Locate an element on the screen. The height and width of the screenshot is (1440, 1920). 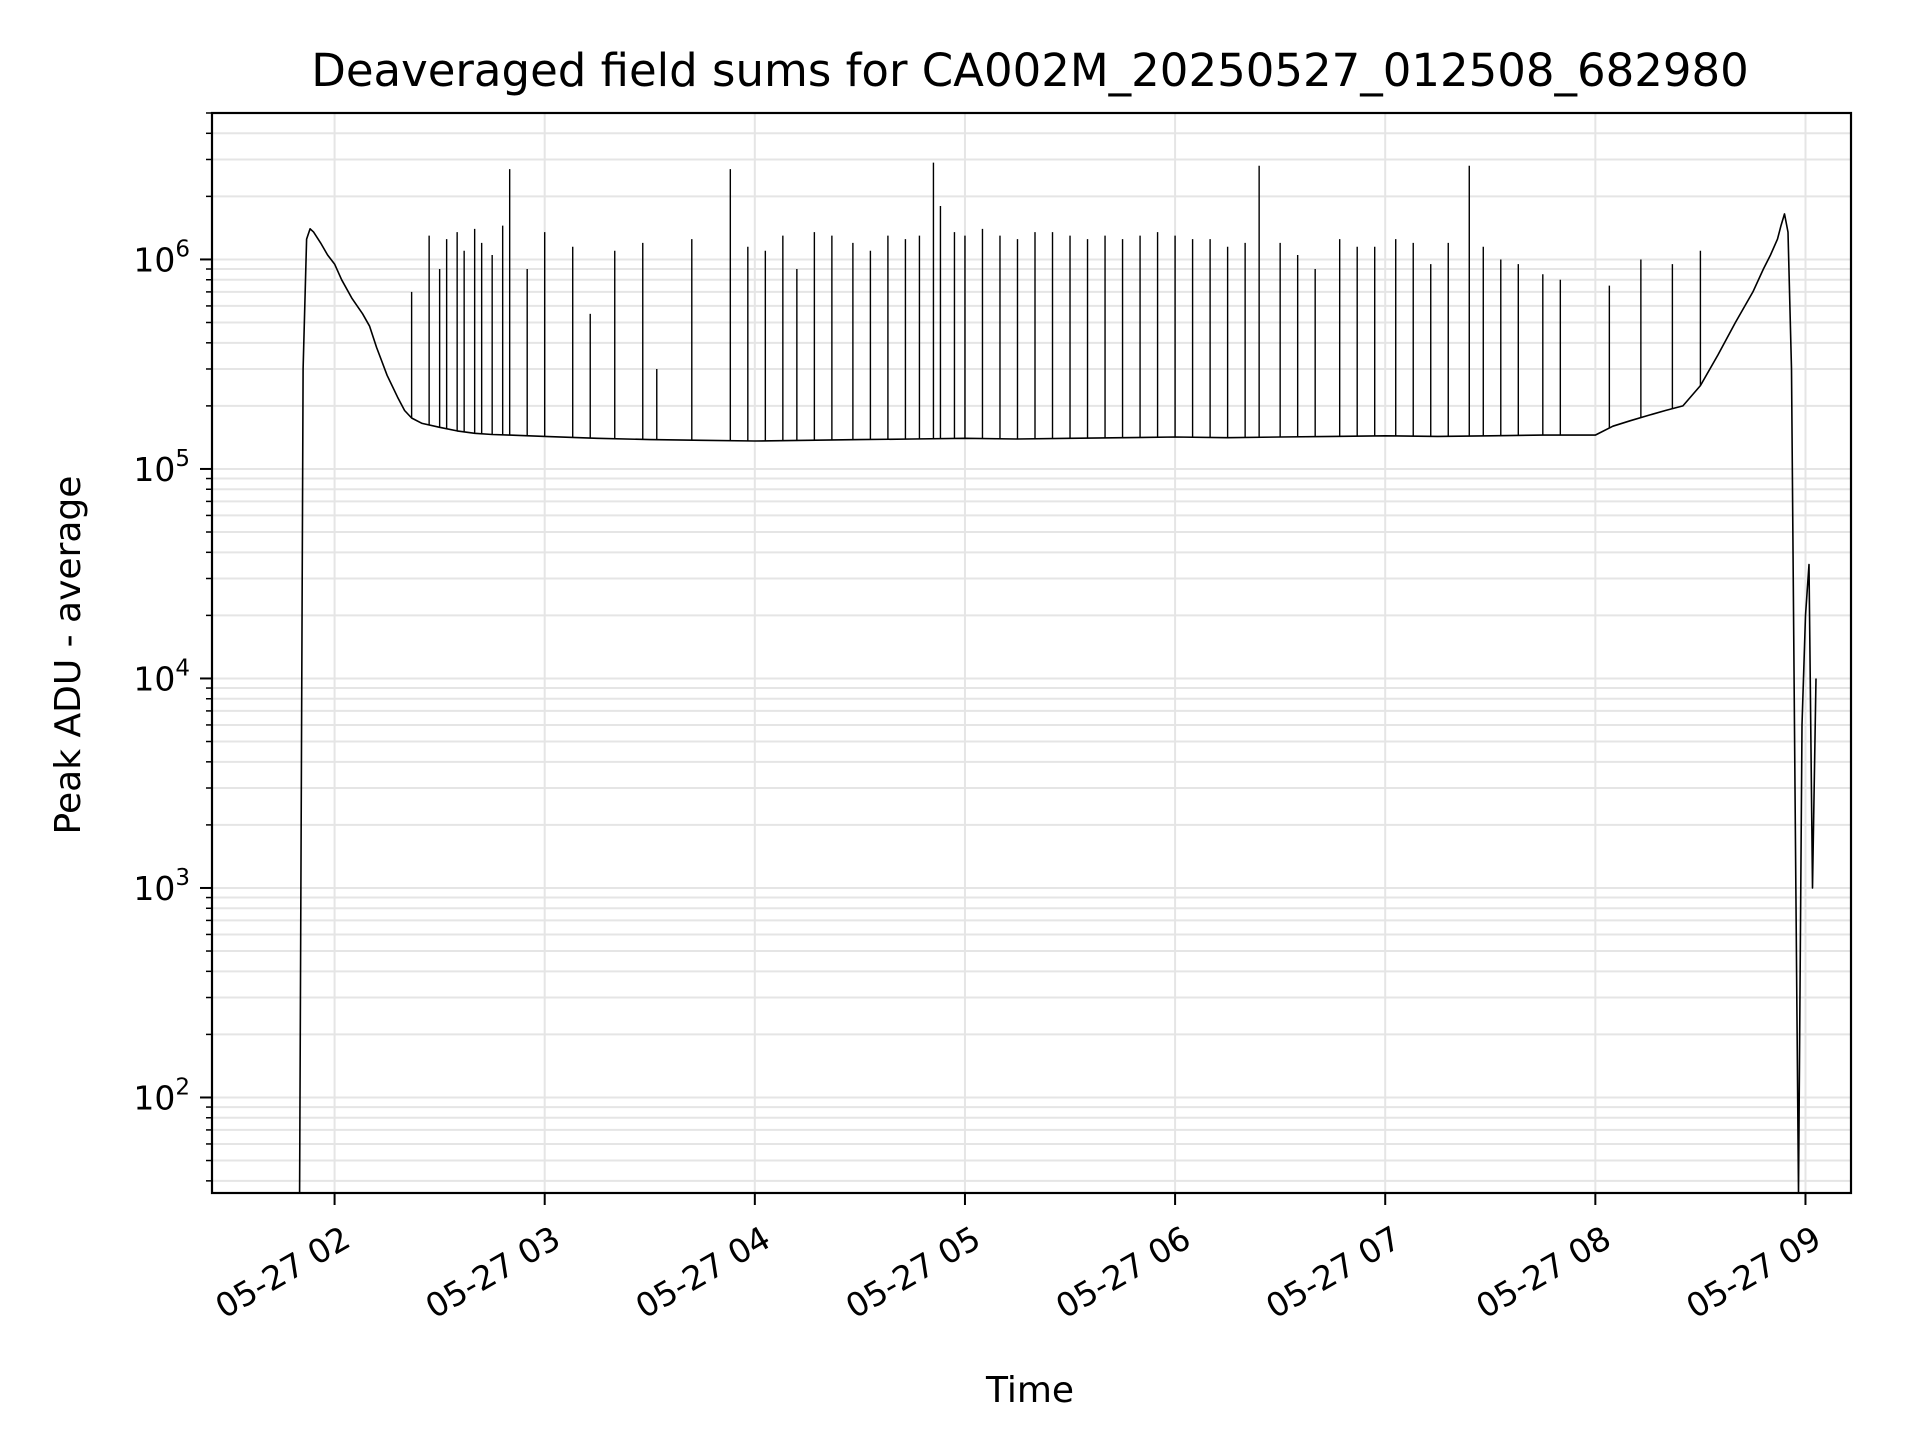
y-tick-label: 10⁴ is located at coordinates (161, 676).